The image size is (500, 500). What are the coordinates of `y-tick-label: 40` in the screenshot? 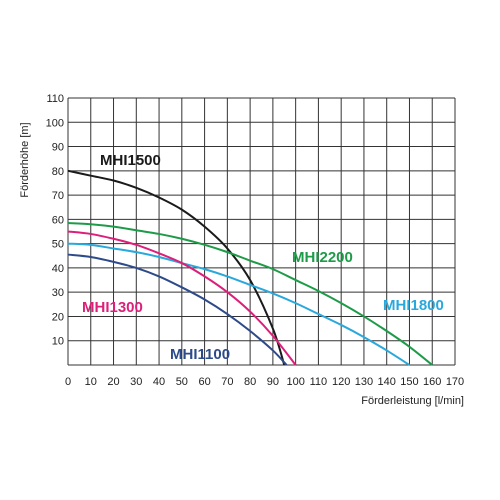 It's located at (58, 269).